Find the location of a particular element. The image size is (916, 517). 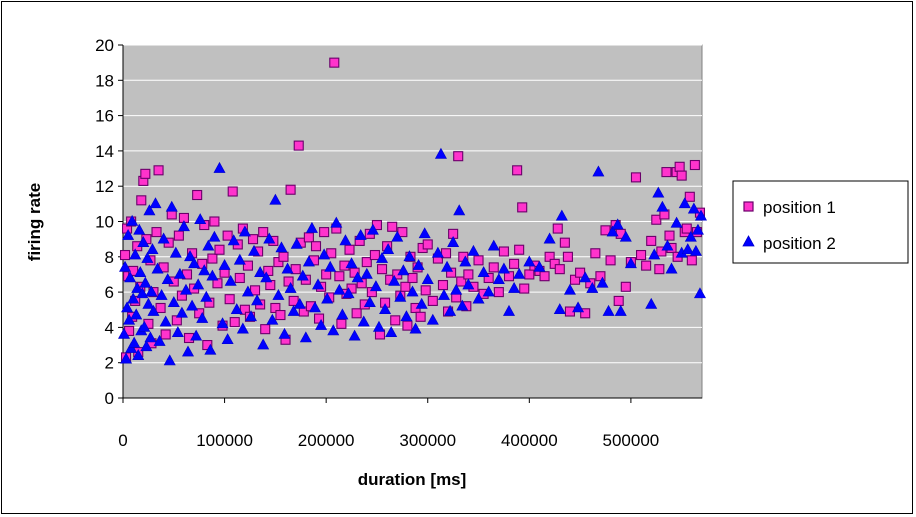

x-tick-label: 300000 is located at coordinates (427, 440).